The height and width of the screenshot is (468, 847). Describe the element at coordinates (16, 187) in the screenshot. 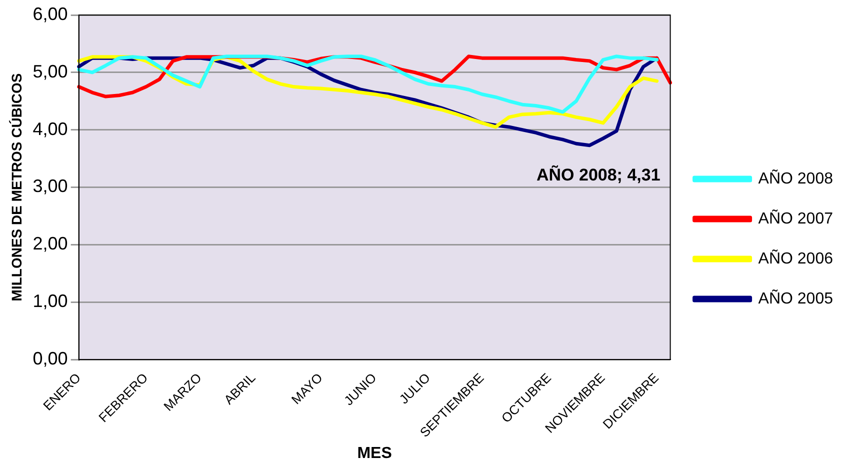

I see `y-axis-title: MILLONES DE METROS CÚBICOS` at that location.